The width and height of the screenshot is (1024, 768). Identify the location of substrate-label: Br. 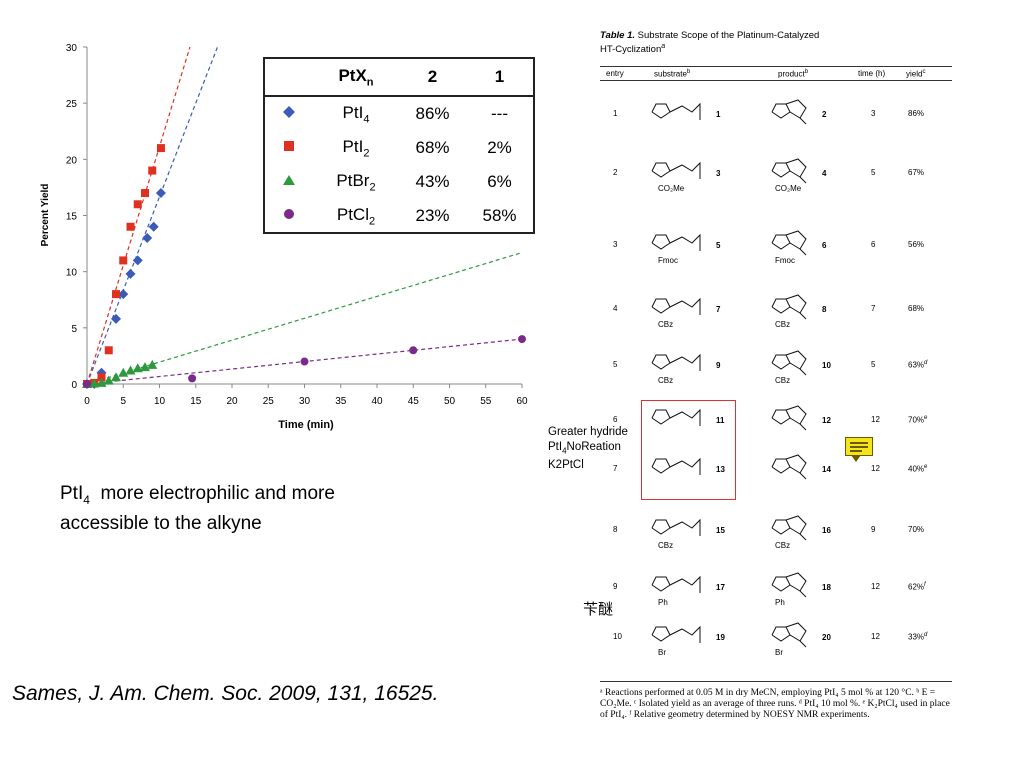
(662, 652).